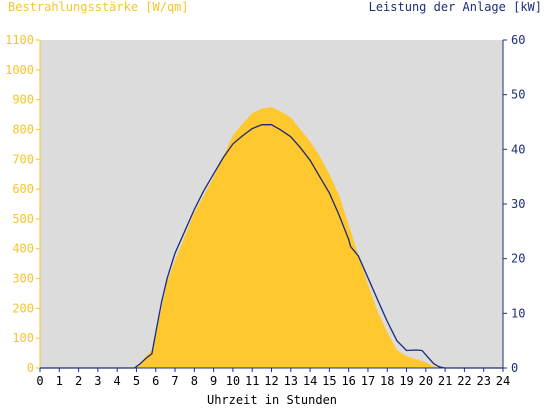 This screenshot has width=544, height=408. Describe the element at coordinates (23, 219) in the screenshot. I see `left-tick-label: 500` at that location.